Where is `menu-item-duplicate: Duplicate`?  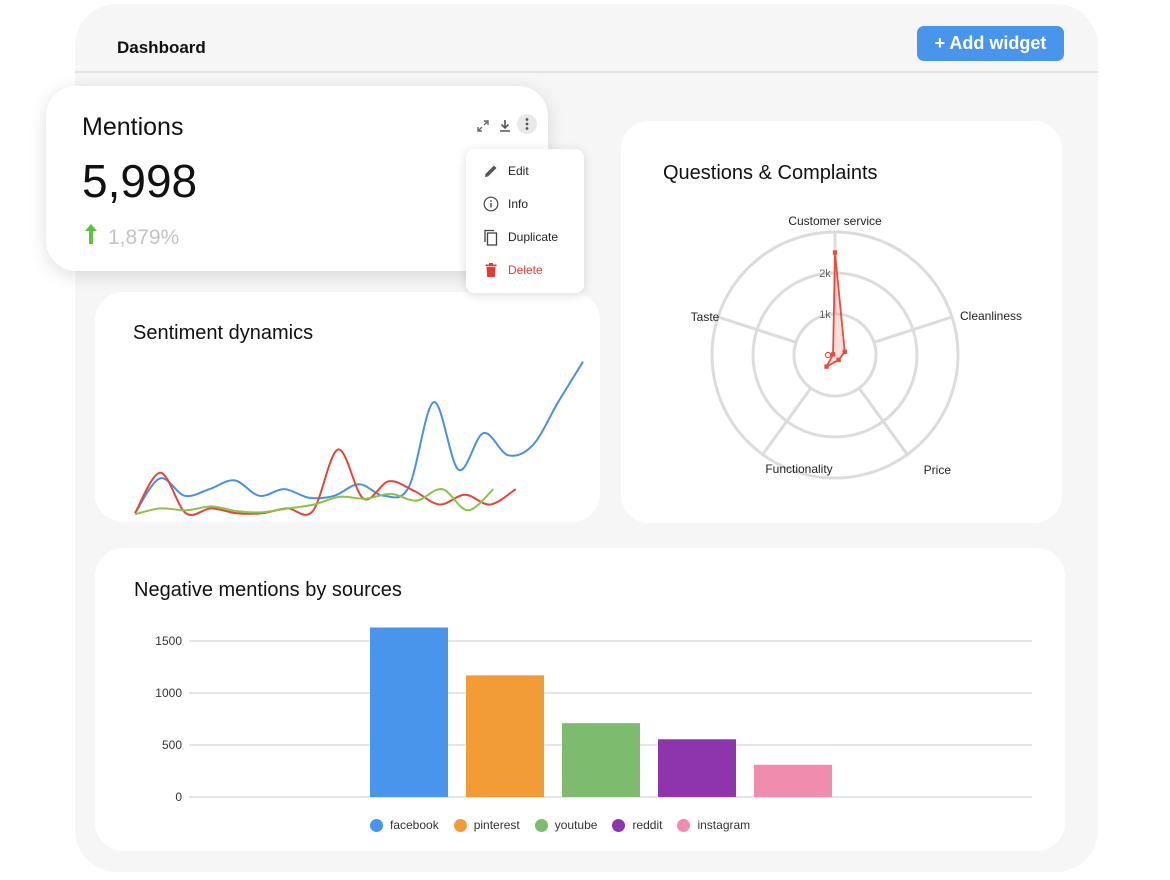
menu-item-duplicate: Duplicate is located at coordinates (525, 237).